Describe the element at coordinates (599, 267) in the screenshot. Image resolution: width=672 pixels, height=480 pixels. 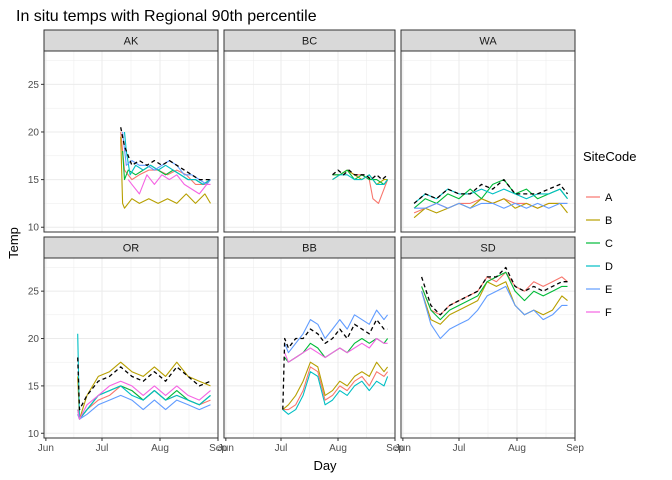
I see `legend-item-d: D` at that location.